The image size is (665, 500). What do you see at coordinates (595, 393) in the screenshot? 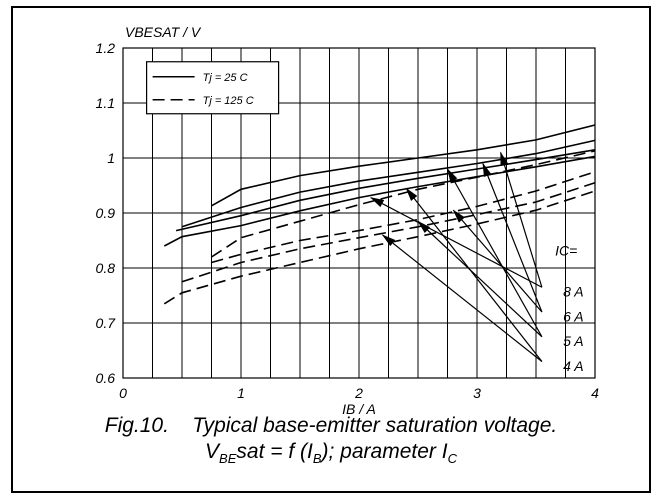
I see `x-tick-label: 4` at bounding box center [595, 393].